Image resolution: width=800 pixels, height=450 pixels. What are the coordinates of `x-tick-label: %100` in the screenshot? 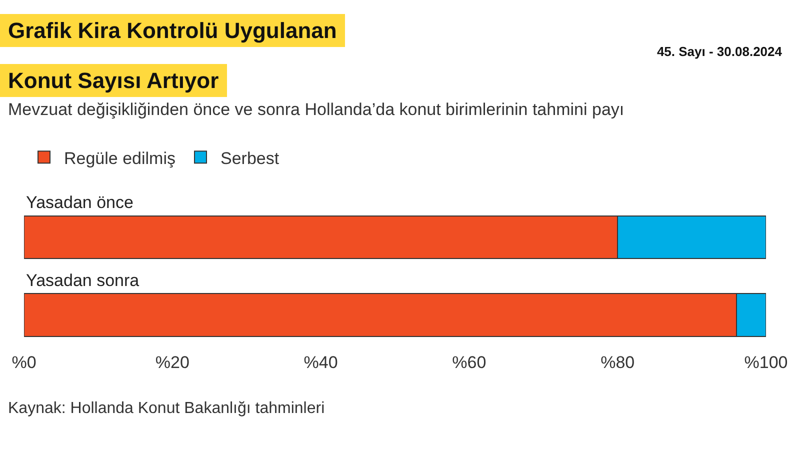 It's located at (766, 362).